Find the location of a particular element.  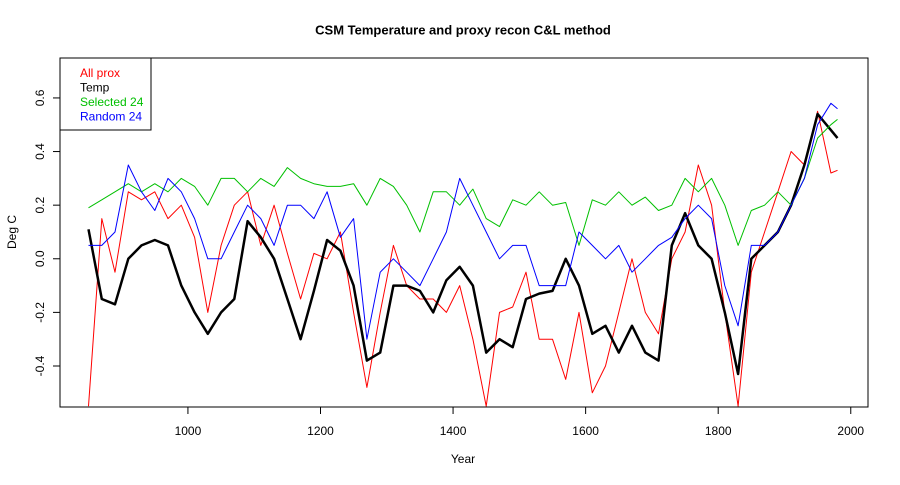

y-tick-label: 0.6 is located at coordinates (40, 97).